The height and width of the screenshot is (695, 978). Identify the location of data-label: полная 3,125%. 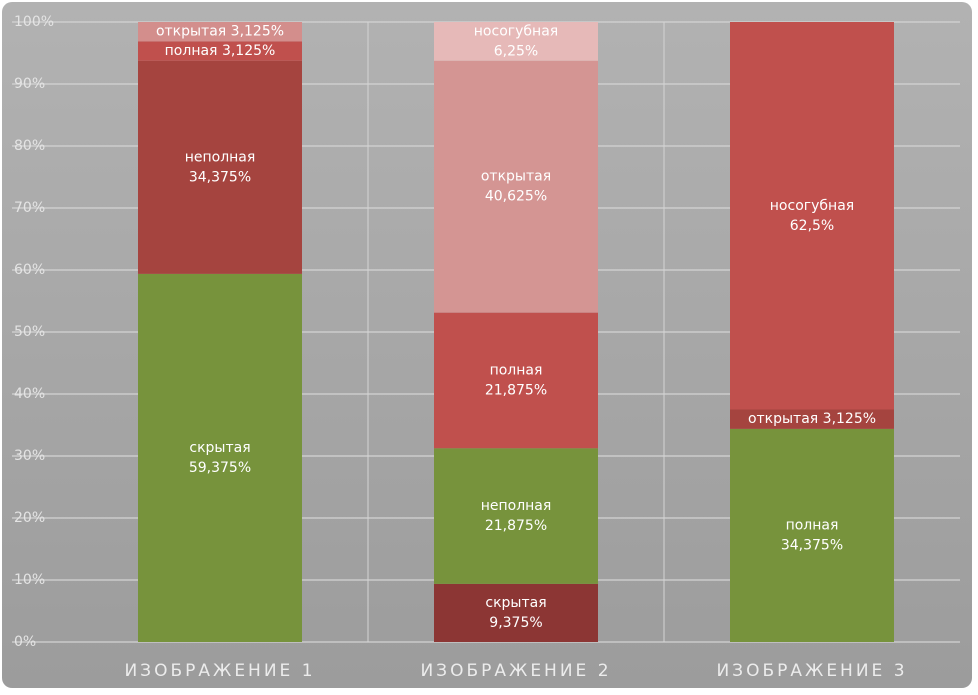
(220, 51).